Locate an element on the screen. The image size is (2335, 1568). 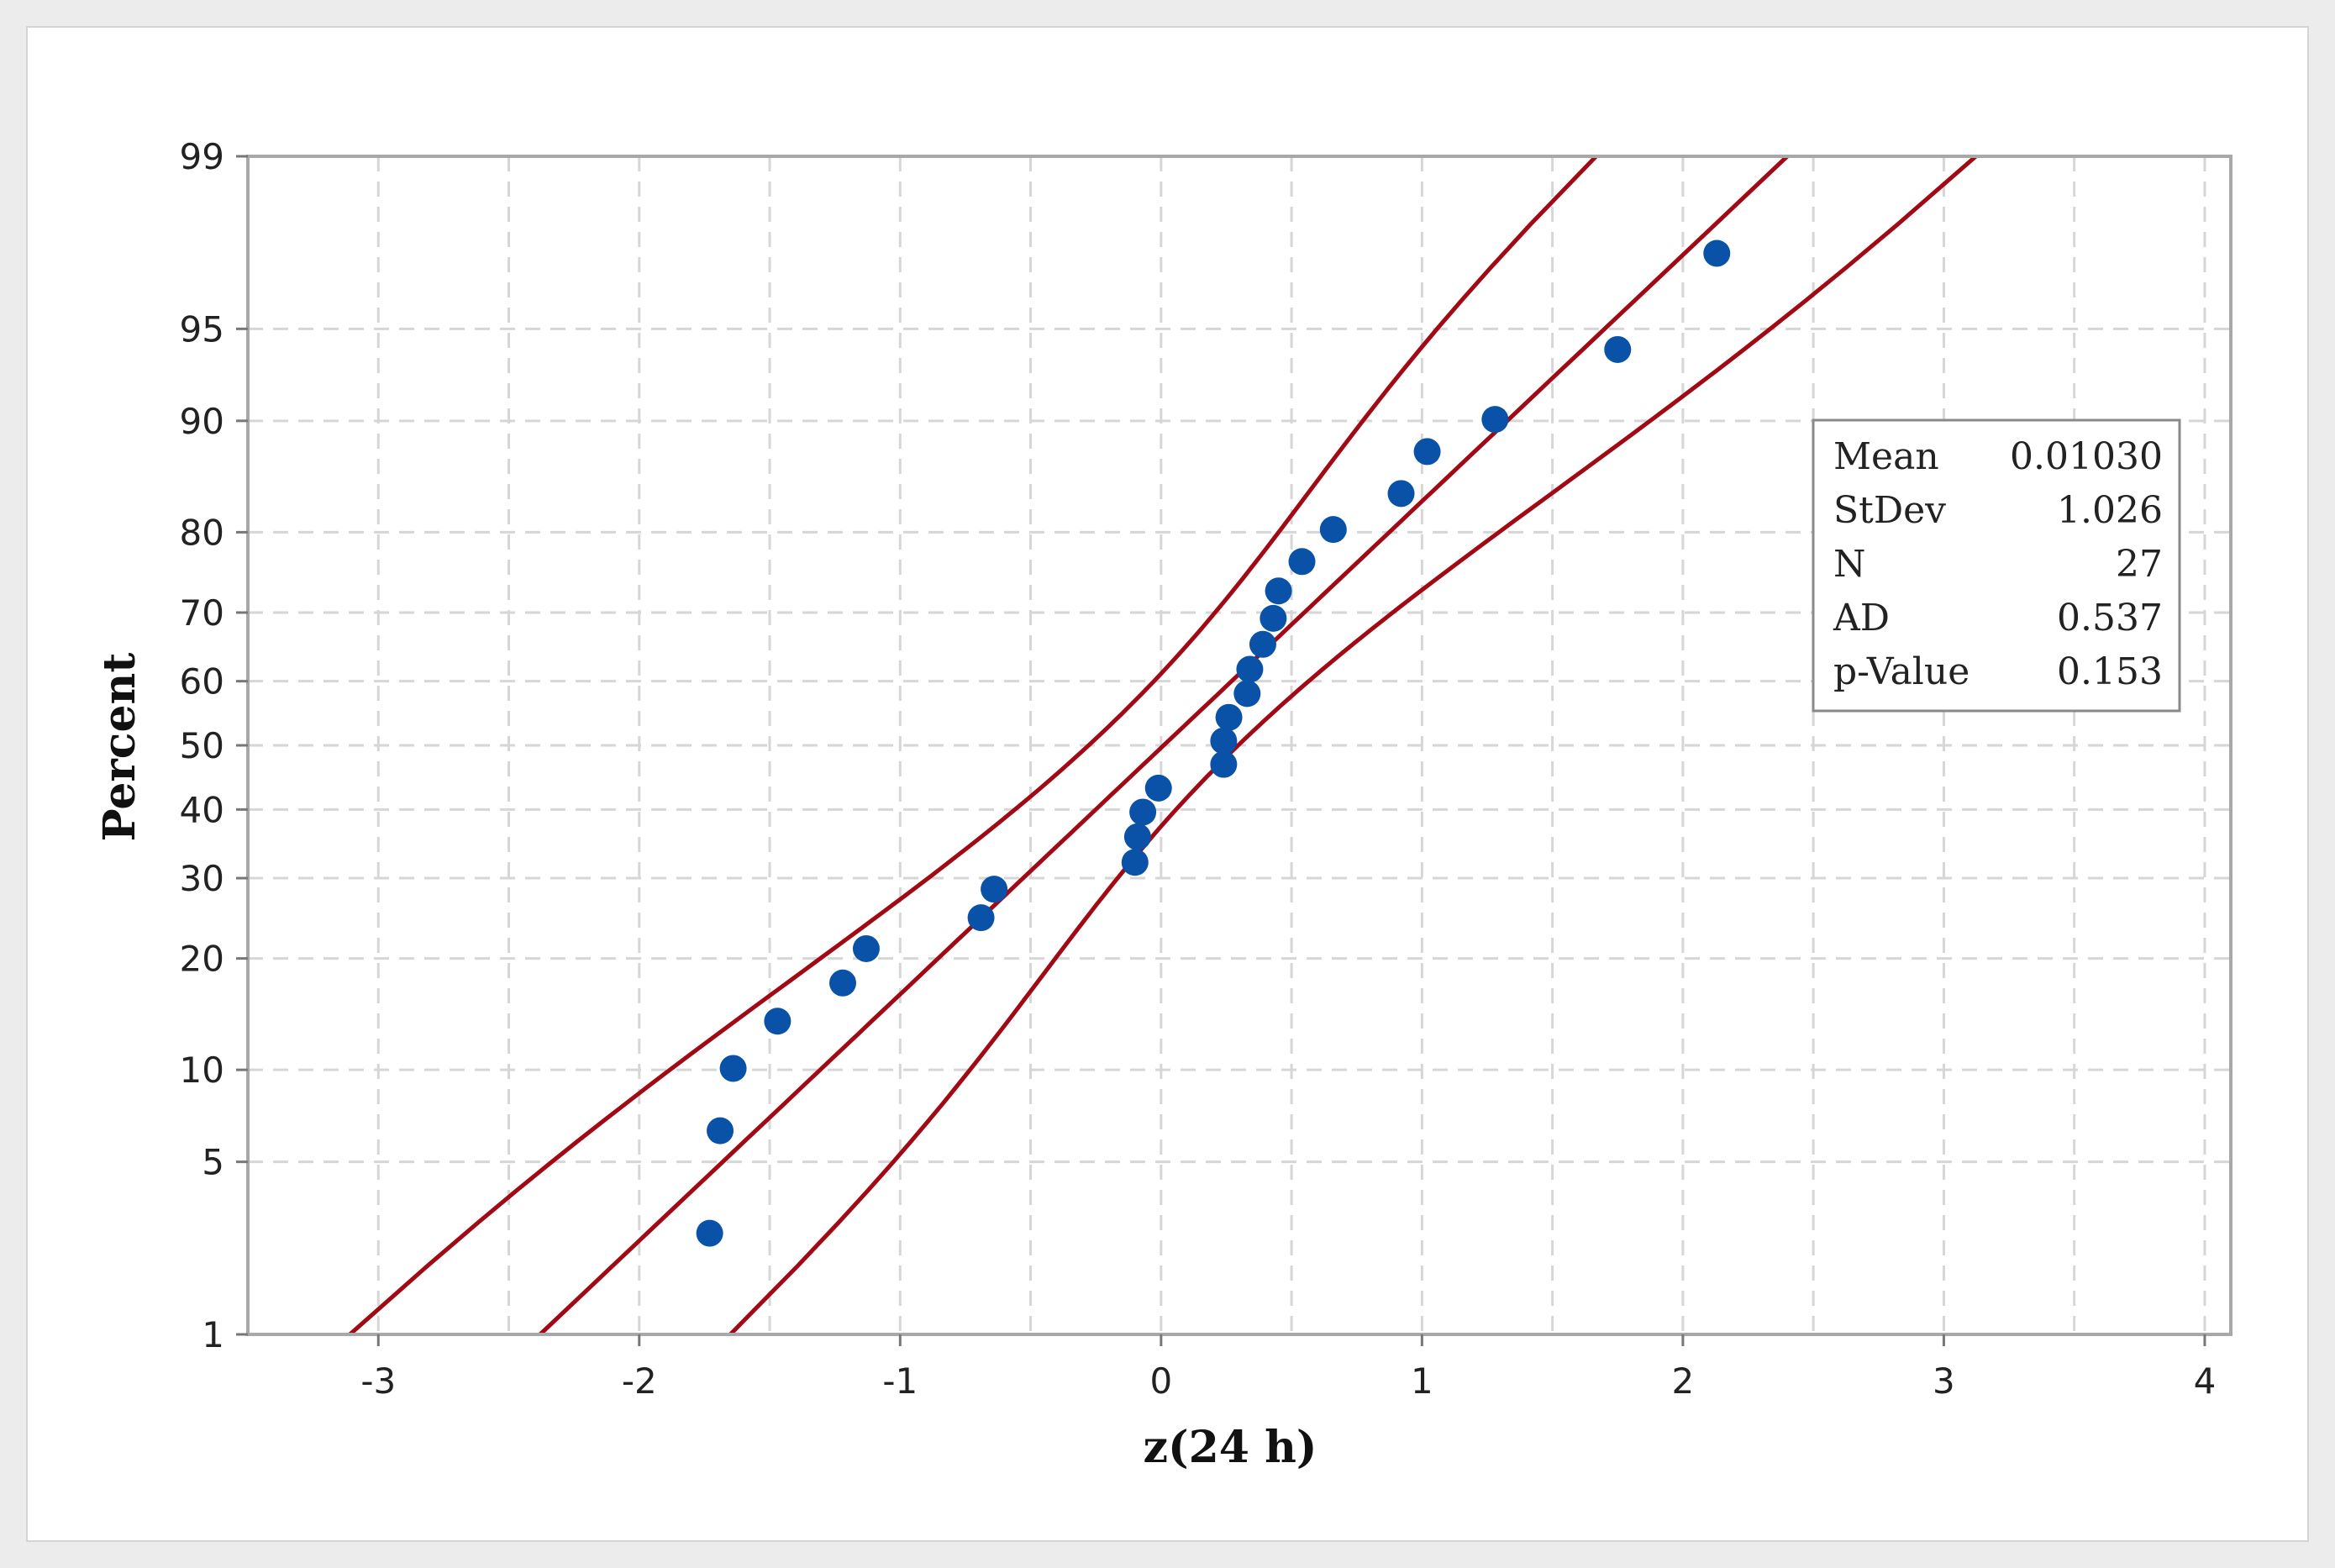
y-tick-label: 5 is located at coordinates (213, 1162).